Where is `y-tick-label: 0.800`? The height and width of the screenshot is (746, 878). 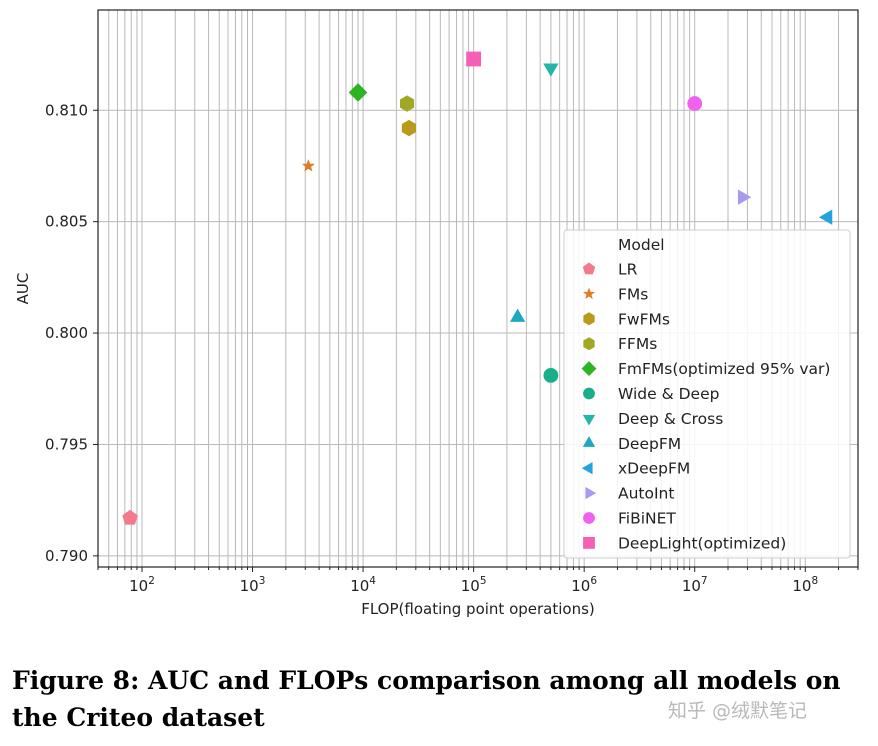 y-tick-label: 0.800 is located at coordinates (66, 333).